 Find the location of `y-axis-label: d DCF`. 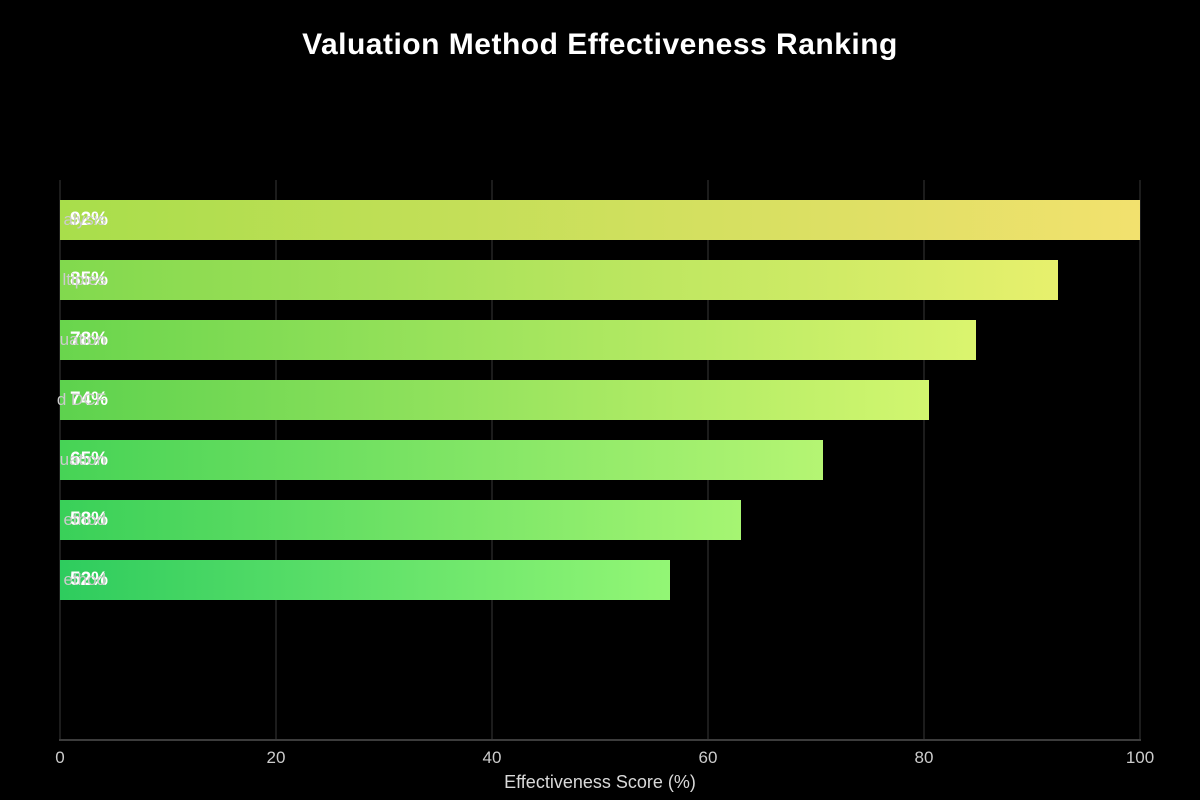

y-axis-label: d DCF is located at coordinates (81, 399).